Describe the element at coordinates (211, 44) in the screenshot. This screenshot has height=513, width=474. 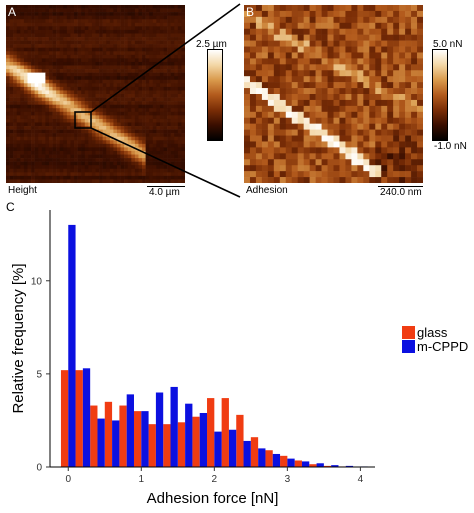
I see `panel-a-colorbar-max: 2.5 µm` at that location.